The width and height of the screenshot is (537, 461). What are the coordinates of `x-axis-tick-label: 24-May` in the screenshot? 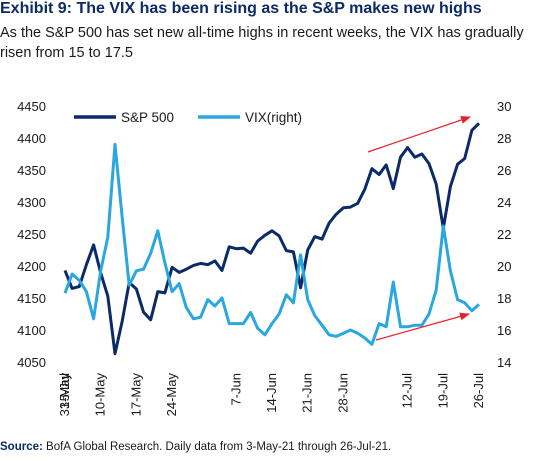 It's located at (171, 395).